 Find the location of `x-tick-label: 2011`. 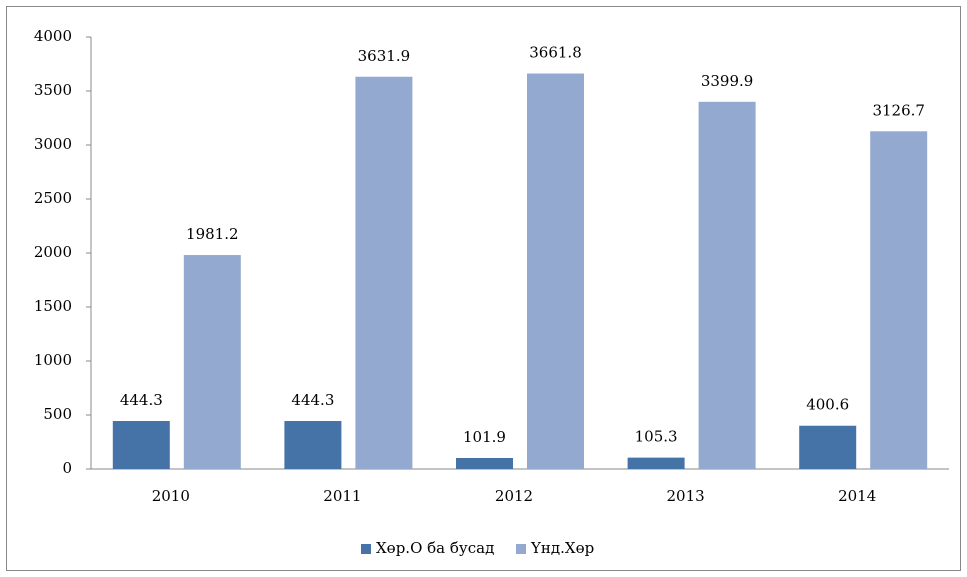

x-tick-label: 2011 is located at coordinates (342, 496).